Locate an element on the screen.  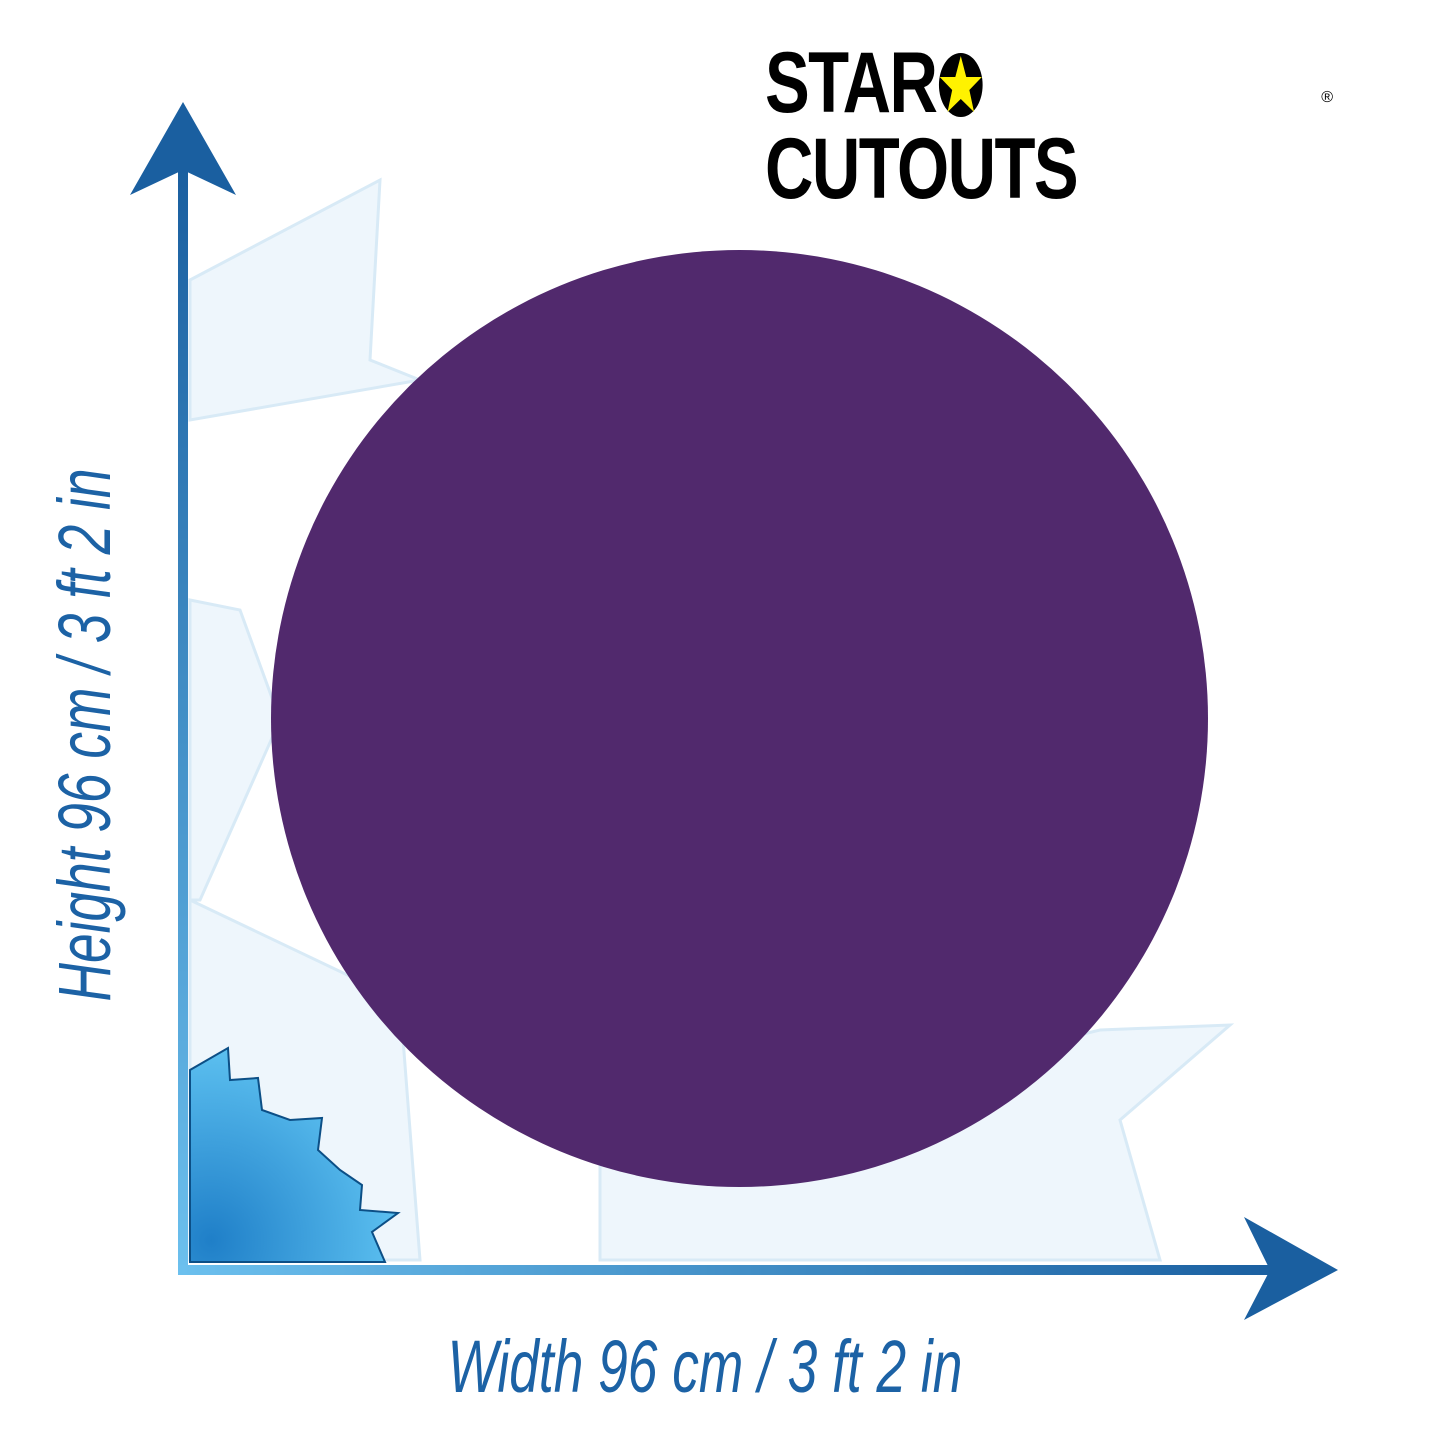
starcutouts-logo: STARCUTOUTS ® is located at coordinates (1105, 126).